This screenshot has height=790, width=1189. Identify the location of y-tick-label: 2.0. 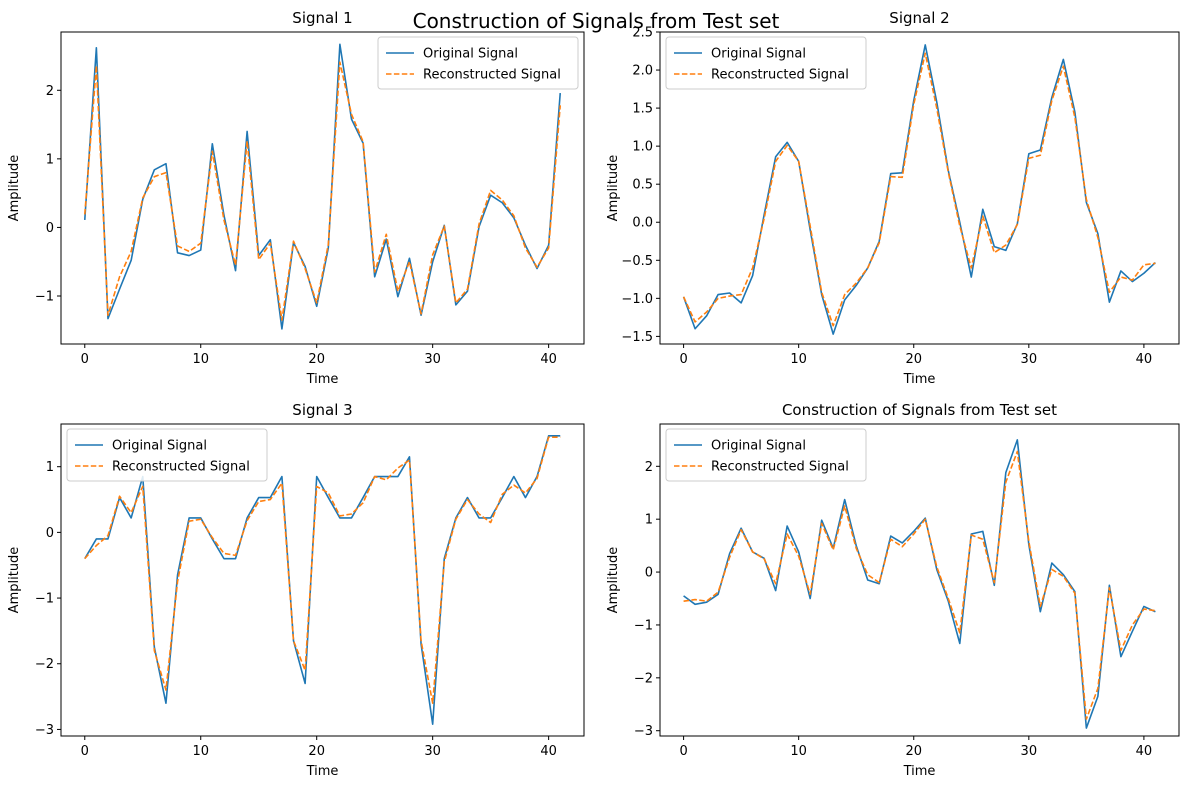
(642, 71).